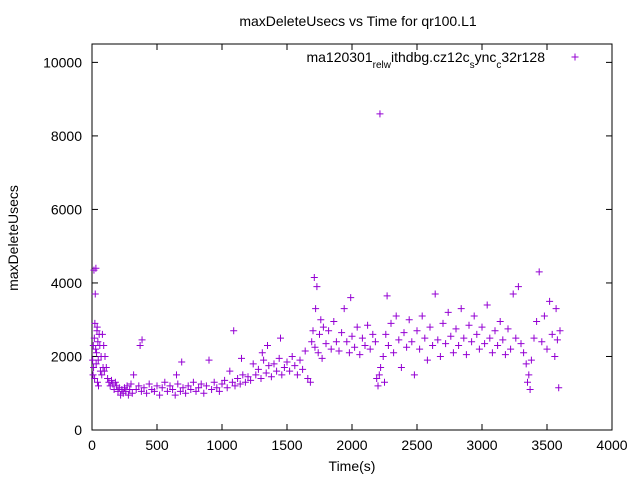 The height and width of the screenshot is (480, 640). I want to click on x-tick-label: 500, so click(157, 445).